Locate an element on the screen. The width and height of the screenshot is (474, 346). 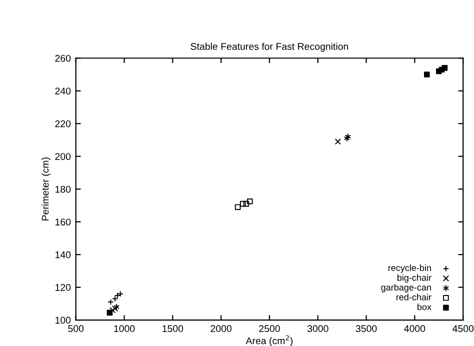
x-tick-label: 500 is located at coordinates (76, 328).